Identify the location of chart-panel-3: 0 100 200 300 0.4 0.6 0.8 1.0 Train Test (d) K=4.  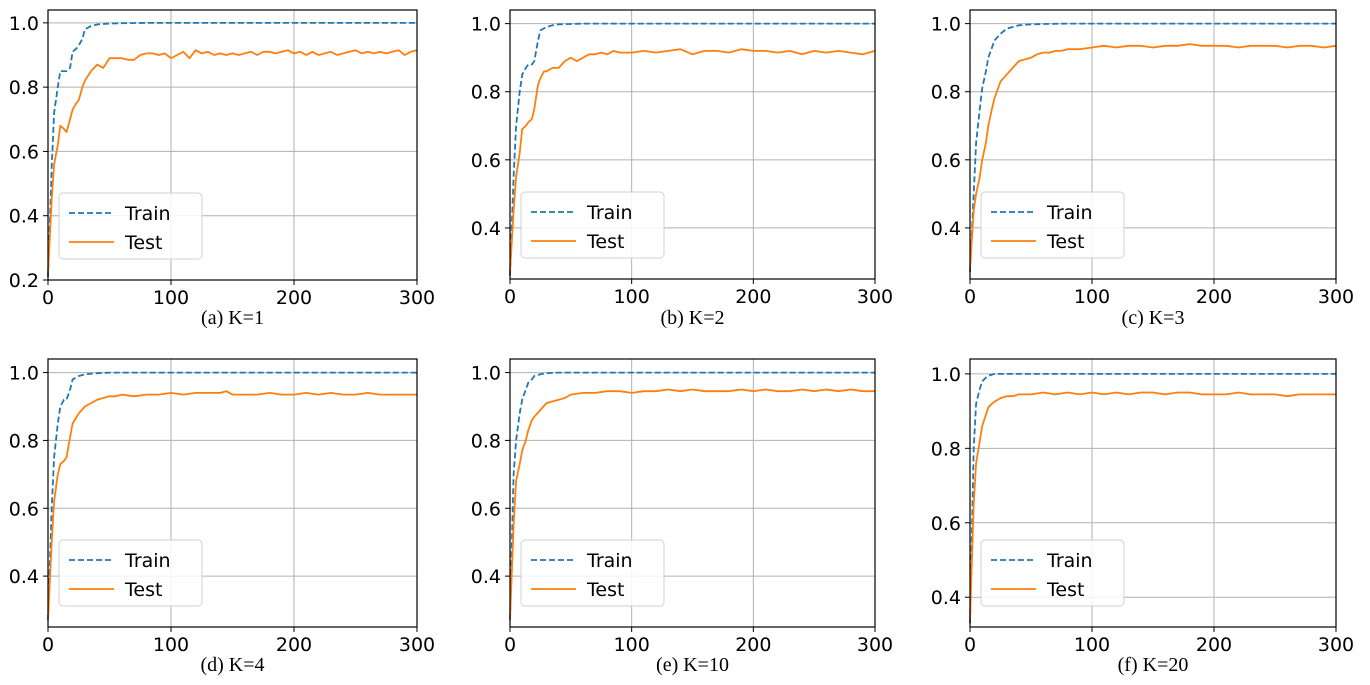
(222, 517).